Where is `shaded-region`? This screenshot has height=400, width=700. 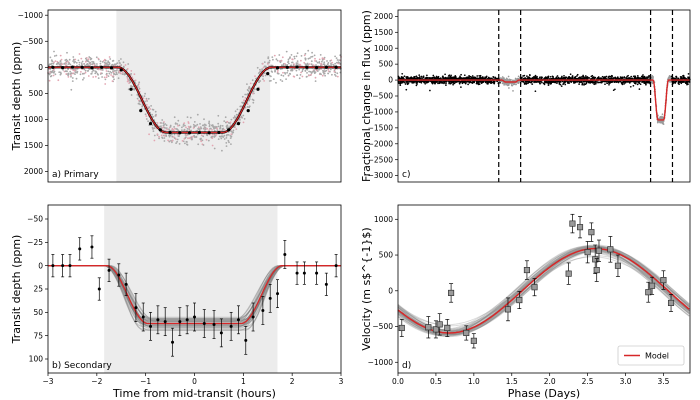
shaded-region is located at coordinates (191, 289).